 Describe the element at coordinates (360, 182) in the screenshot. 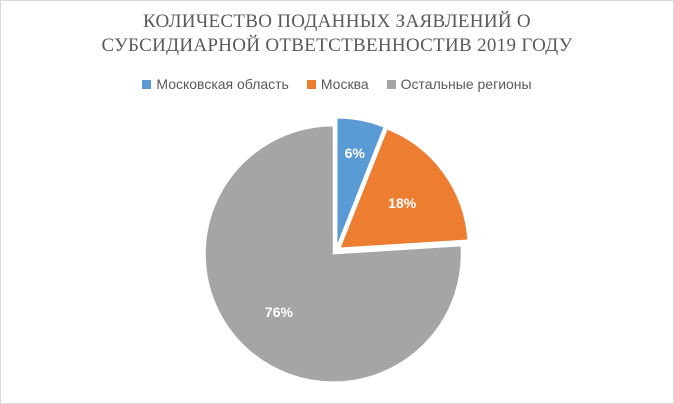

I see `pie-slice-moscow-oblast` at that location.